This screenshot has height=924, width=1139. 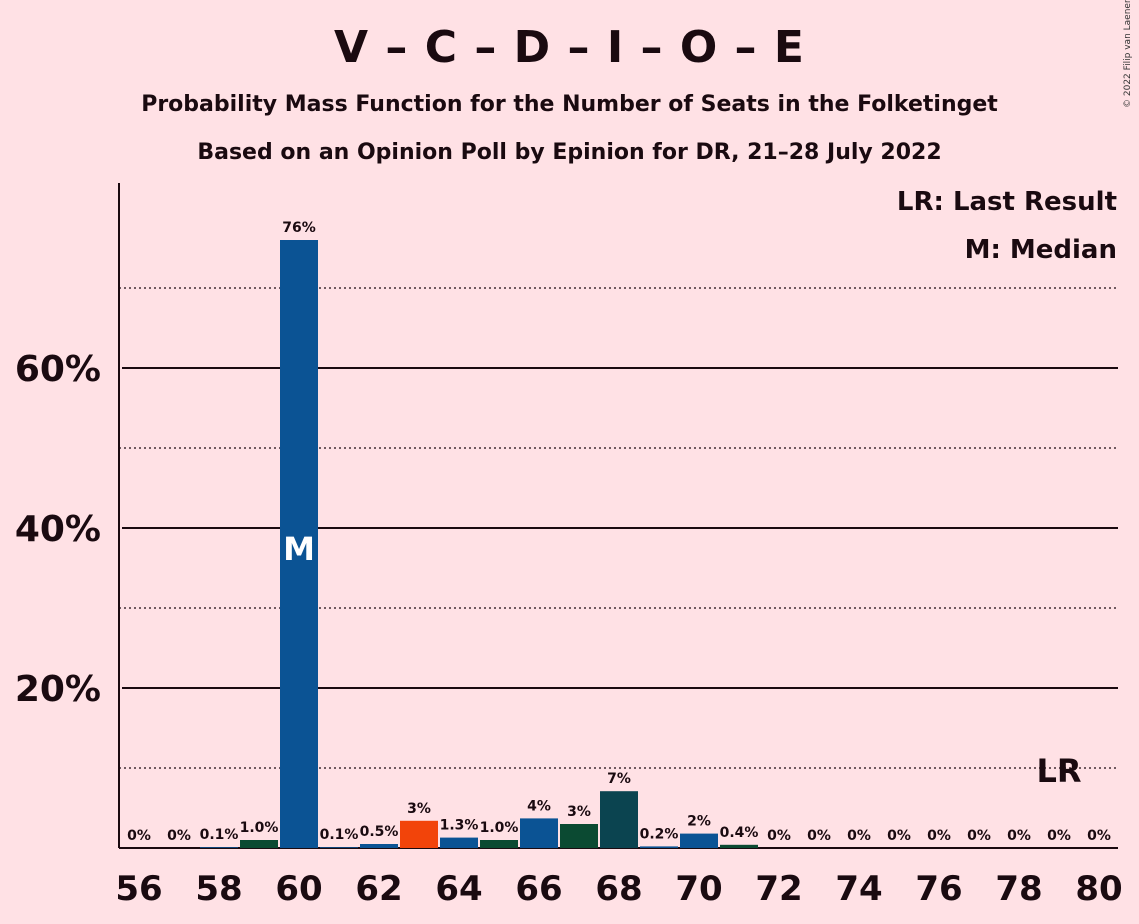 I want to click on median-marker: M, so click(x=299, y=549).